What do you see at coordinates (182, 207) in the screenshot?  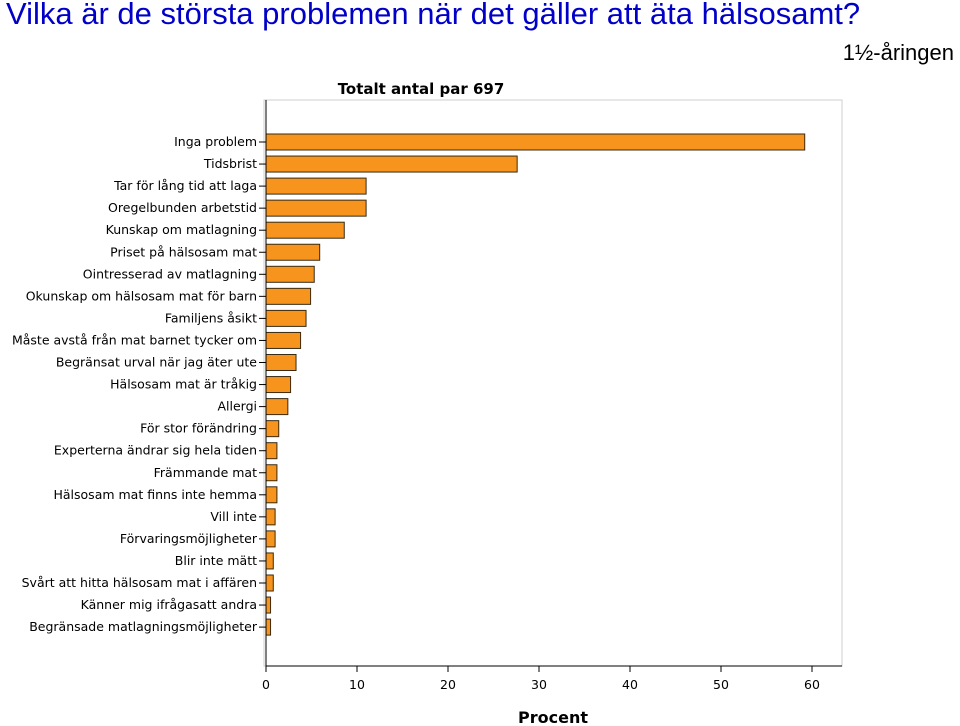 I see `category-label: Oregelbunden arbetstid` at bounding box center [182, 207].